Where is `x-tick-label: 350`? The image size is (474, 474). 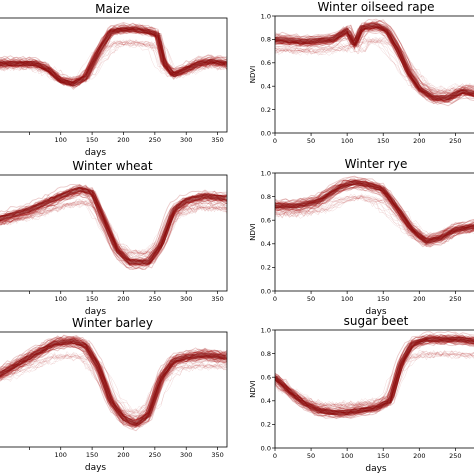 x-tick-label: 350 is located at coordinates (217, 140).